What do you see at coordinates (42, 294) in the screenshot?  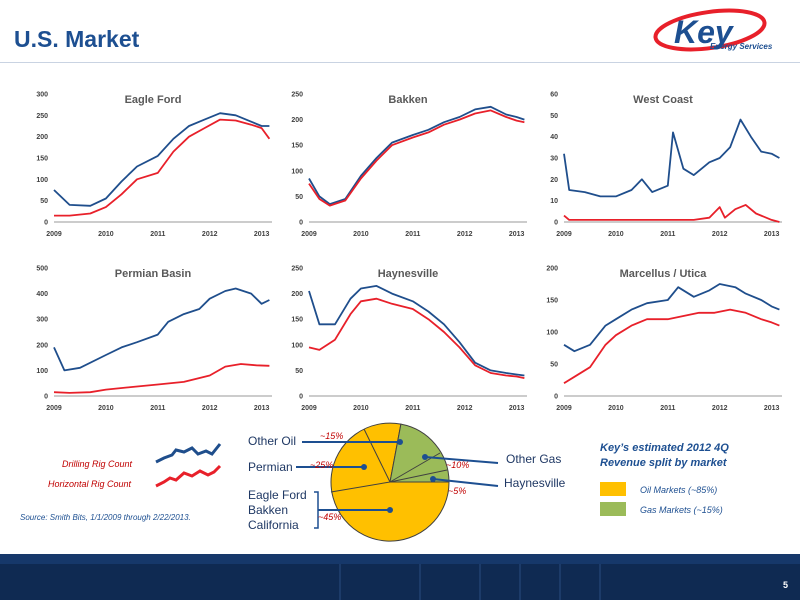 I see `y-tick-label: 400` at bounding box center [42, 294].